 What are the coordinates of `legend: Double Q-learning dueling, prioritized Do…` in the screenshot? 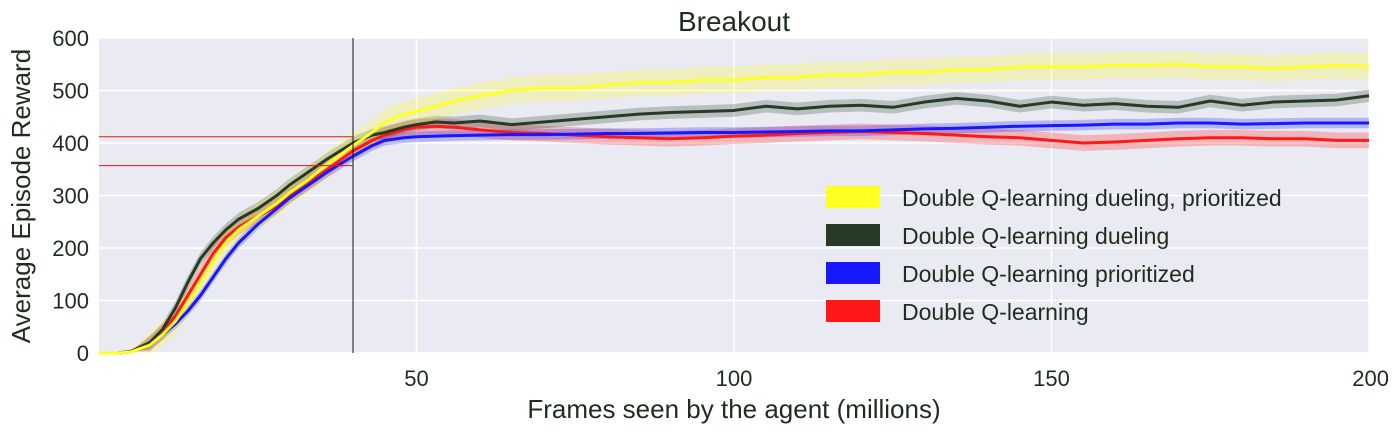 It's located at (1054, 255).